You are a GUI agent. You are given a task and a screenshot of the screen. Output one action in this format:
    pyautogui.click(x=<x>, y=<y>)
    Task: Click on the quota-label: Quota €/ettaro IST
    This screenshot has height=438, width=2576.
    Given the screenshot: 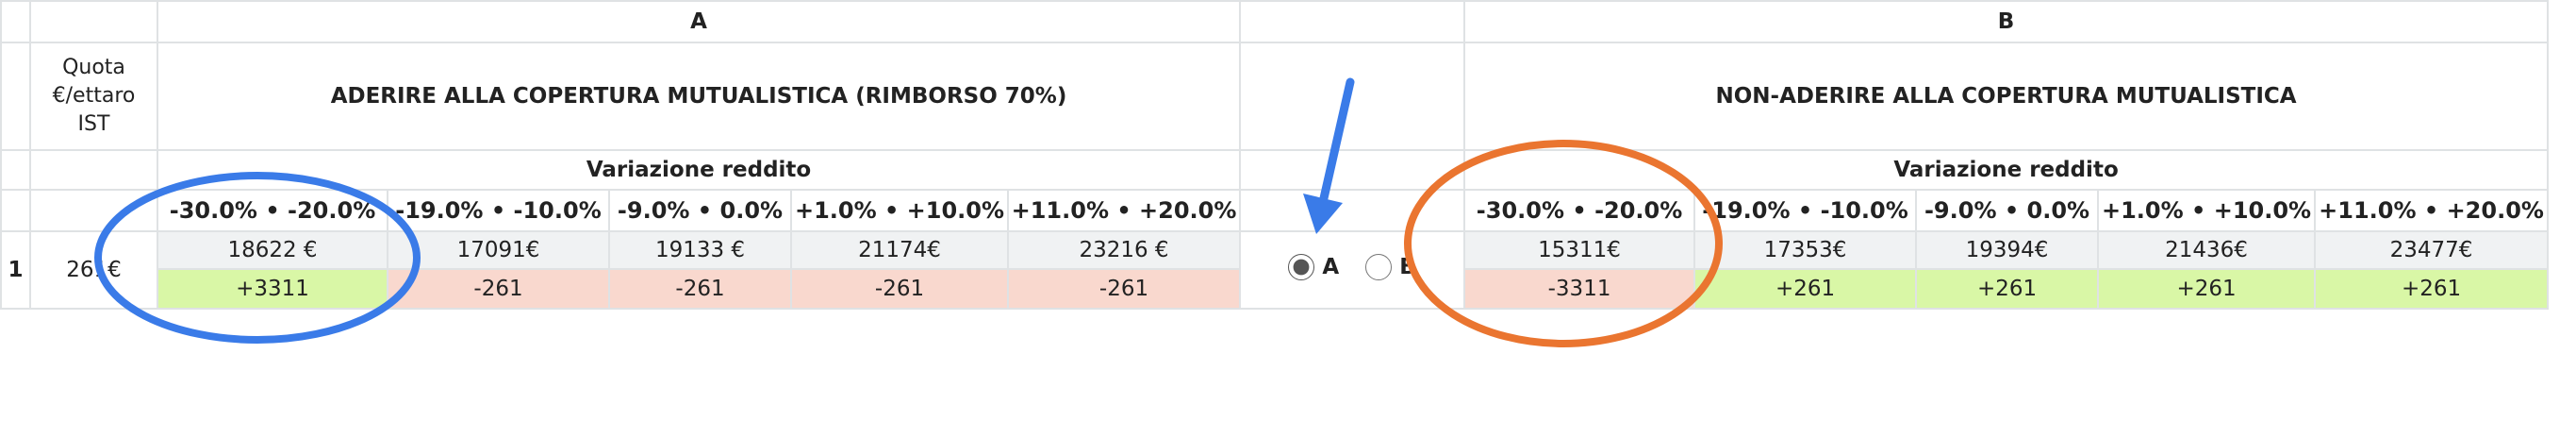 What is the action you would take?
    pyautogui.click(x=93, y=96)
    